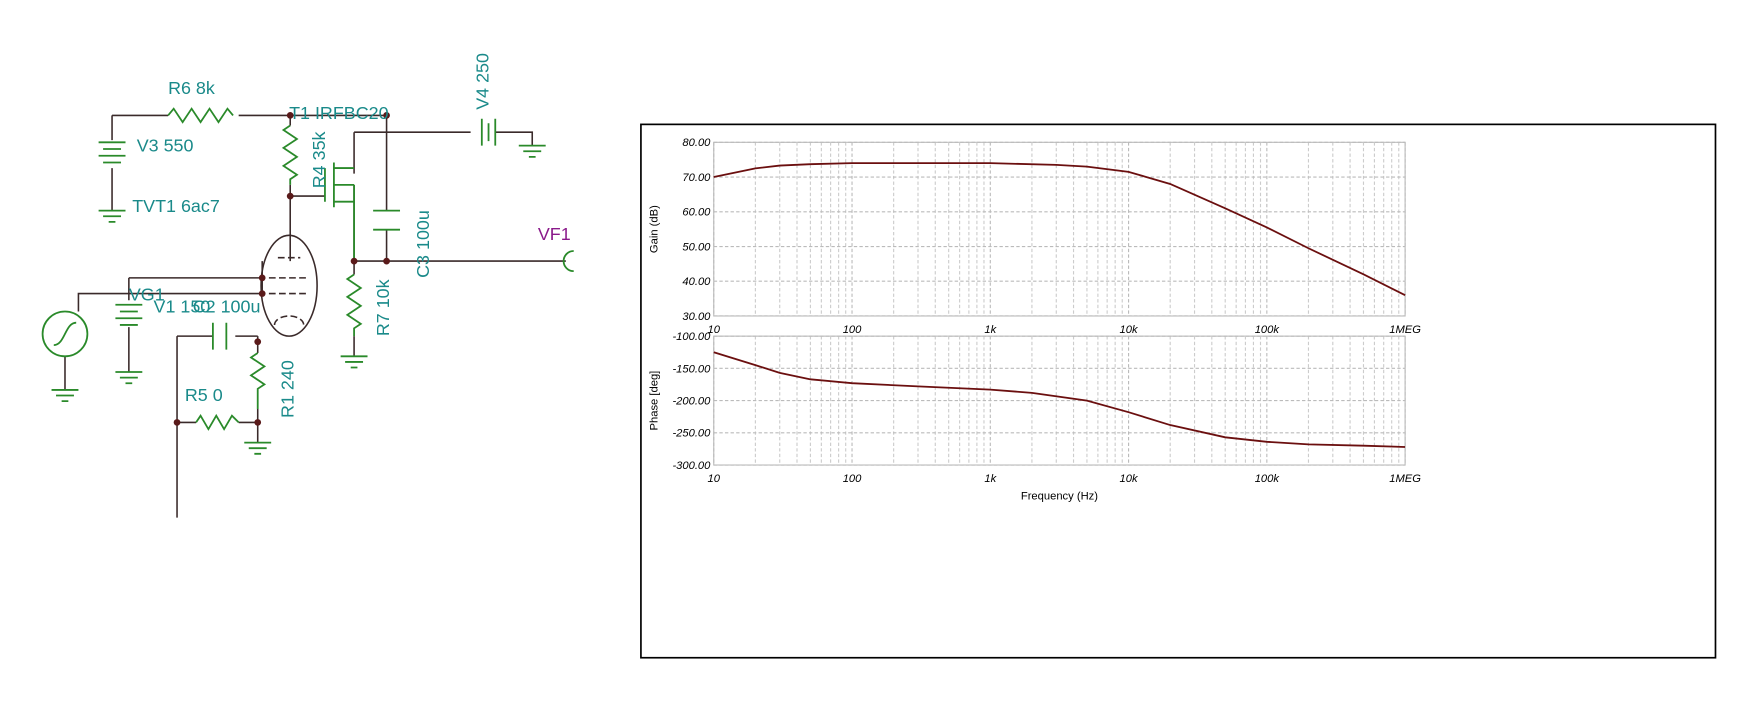 The image size is (1748, 705). What do you see at coordinates (191, 88) in the screenshot?
I see `label: R6 8k` at bounding box center [191, 88].